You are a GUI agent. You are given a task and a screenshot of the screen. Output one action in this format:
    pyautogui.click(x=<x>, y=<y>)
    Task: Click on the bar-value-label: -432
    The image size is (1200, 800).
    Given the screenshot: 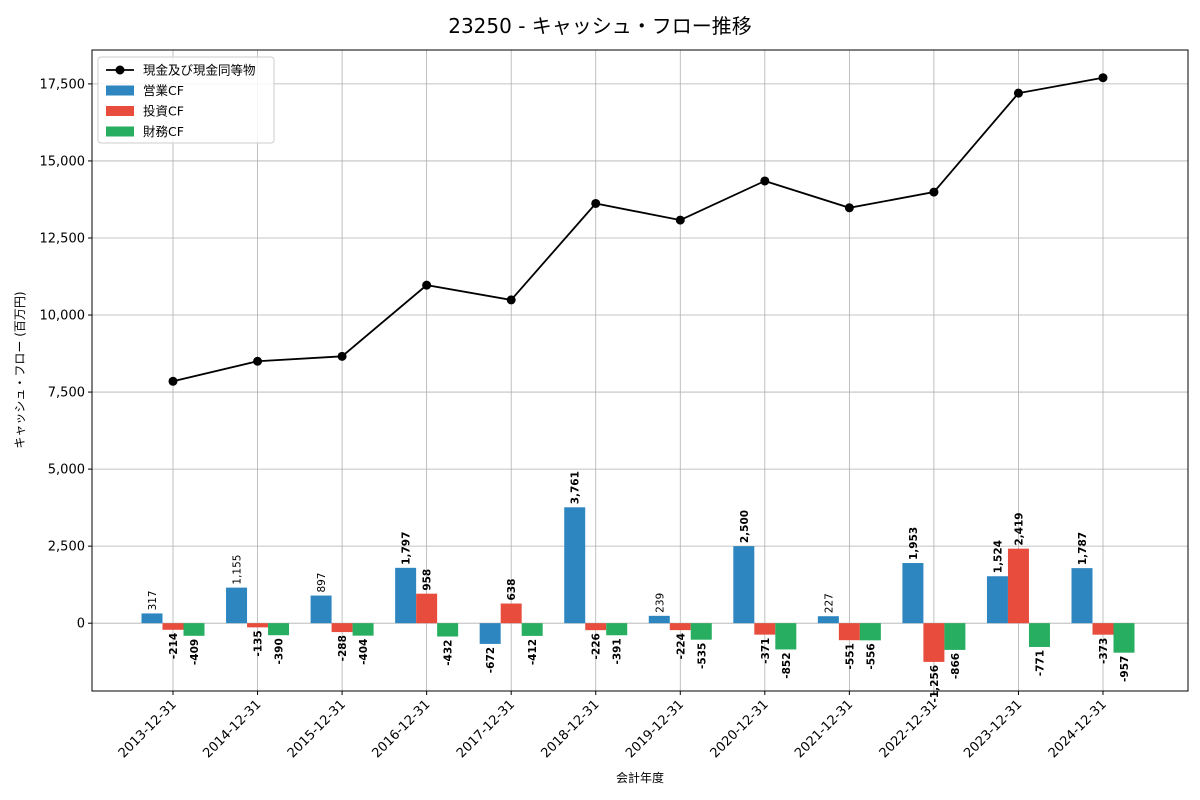 What is the action you would take?
    pyautogui.click(x=449, y=653)
    